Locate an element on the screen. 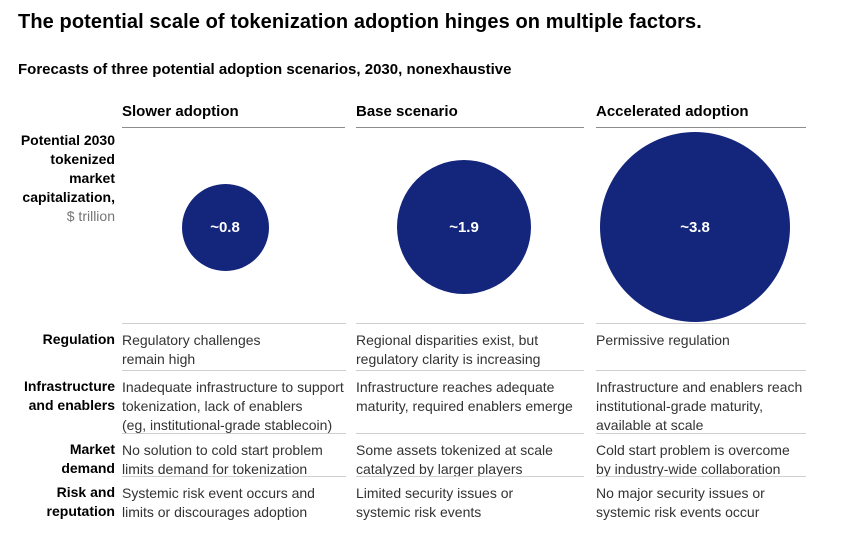 This screenshot has height=538, width=855. column-header-accelerated-adoption: Accelerated adoption is located at coordinates (701, 115).